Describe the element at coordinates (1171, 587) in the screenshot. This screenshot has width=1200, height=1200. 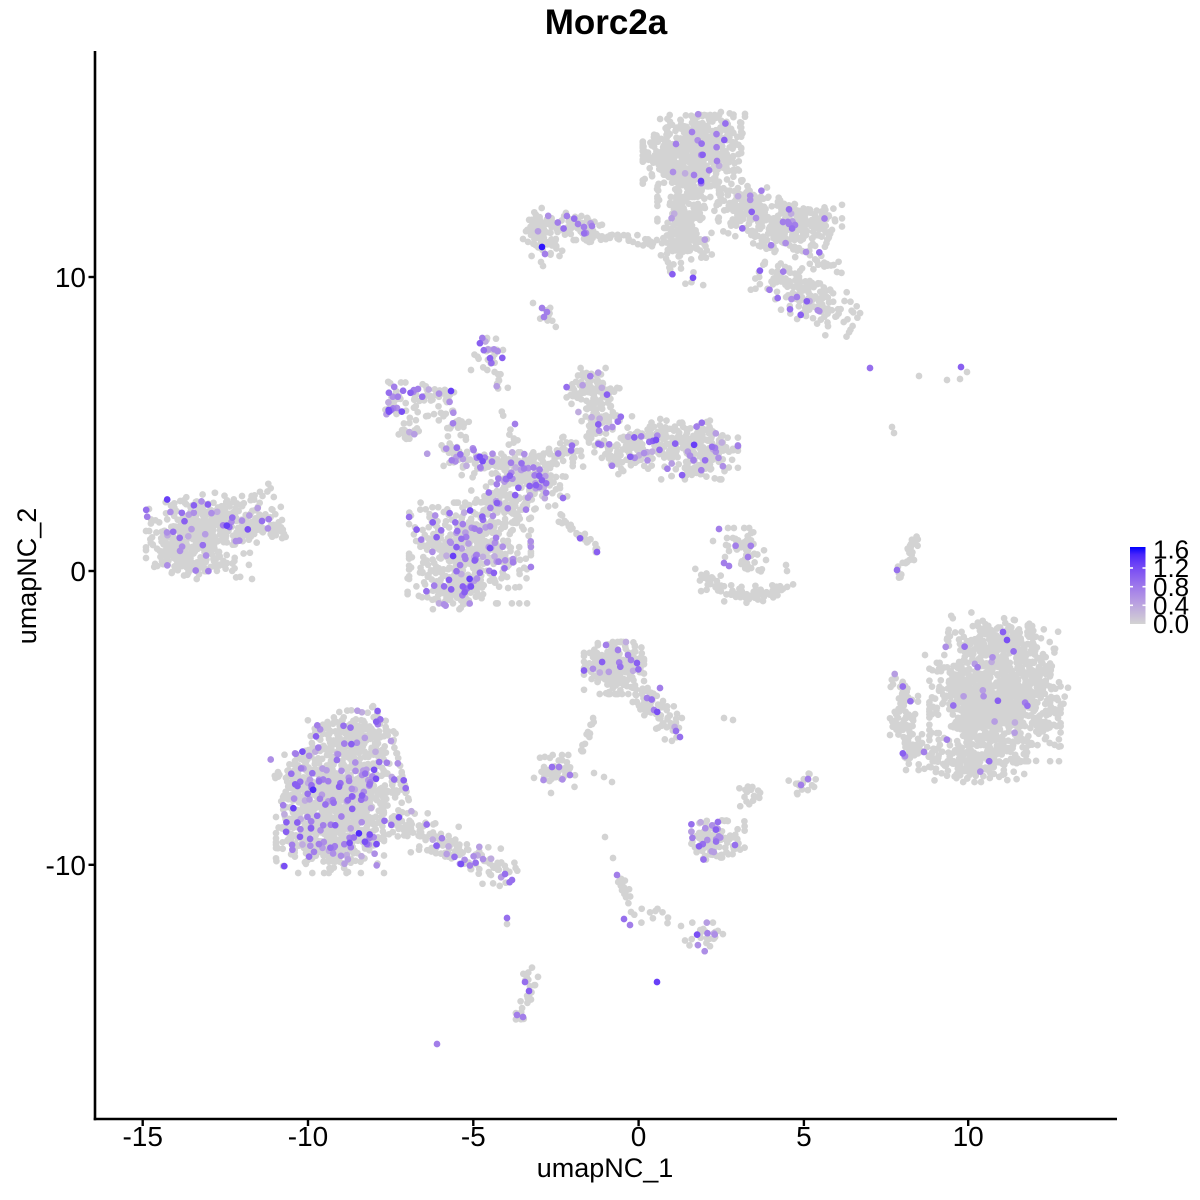
I see `svg-text: 0.8` at that location.